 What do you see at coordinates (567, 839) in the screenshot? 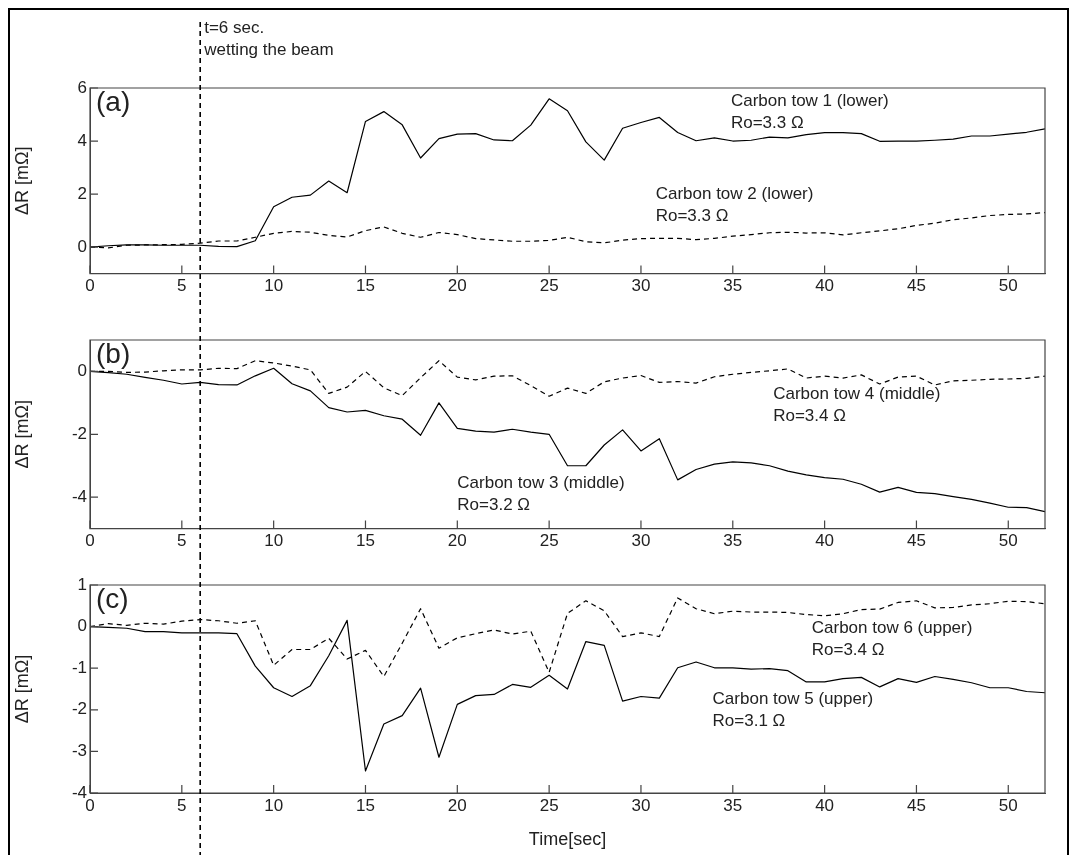
I see `x-axis-title: Time[sec]` at bounding box center [567, 839].